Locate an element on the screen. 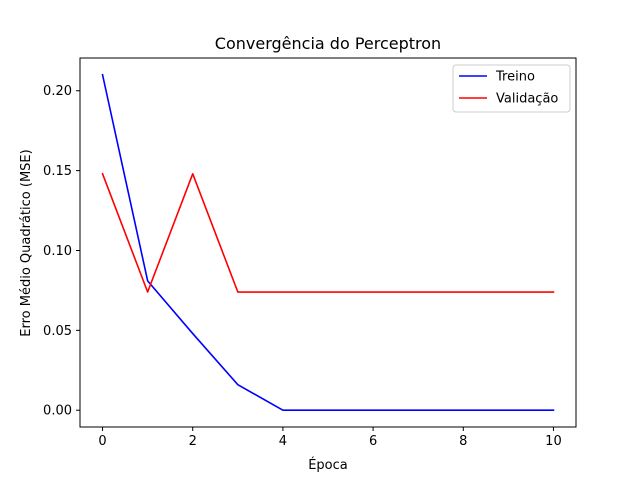  y-tick-label: 0.05 is located at coordinates (57, 331).